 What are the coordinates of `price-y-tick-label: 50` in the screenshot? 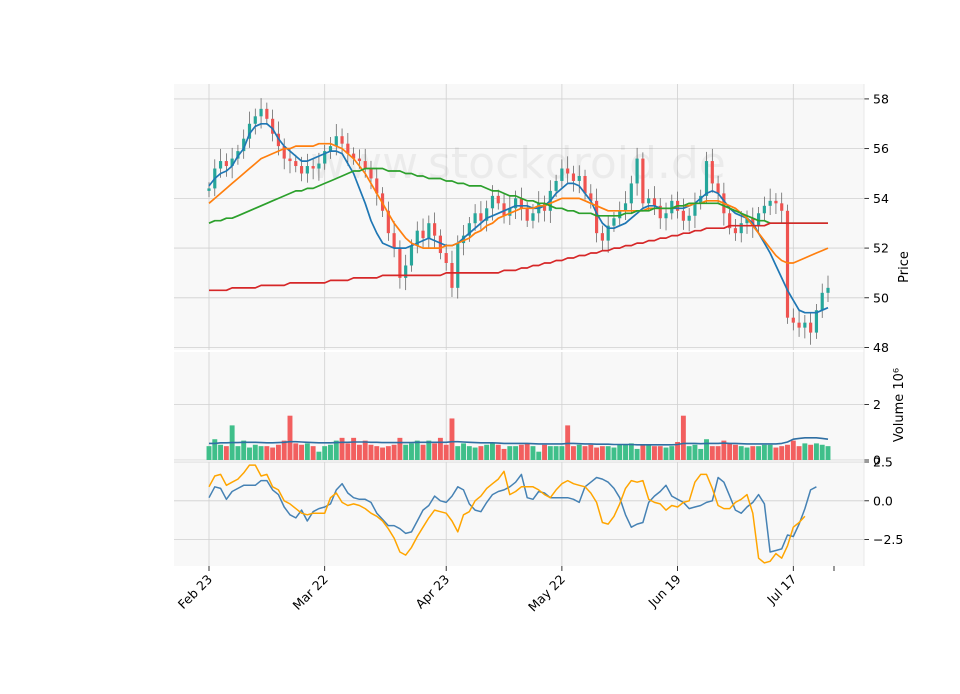 It's located at (881, 297).